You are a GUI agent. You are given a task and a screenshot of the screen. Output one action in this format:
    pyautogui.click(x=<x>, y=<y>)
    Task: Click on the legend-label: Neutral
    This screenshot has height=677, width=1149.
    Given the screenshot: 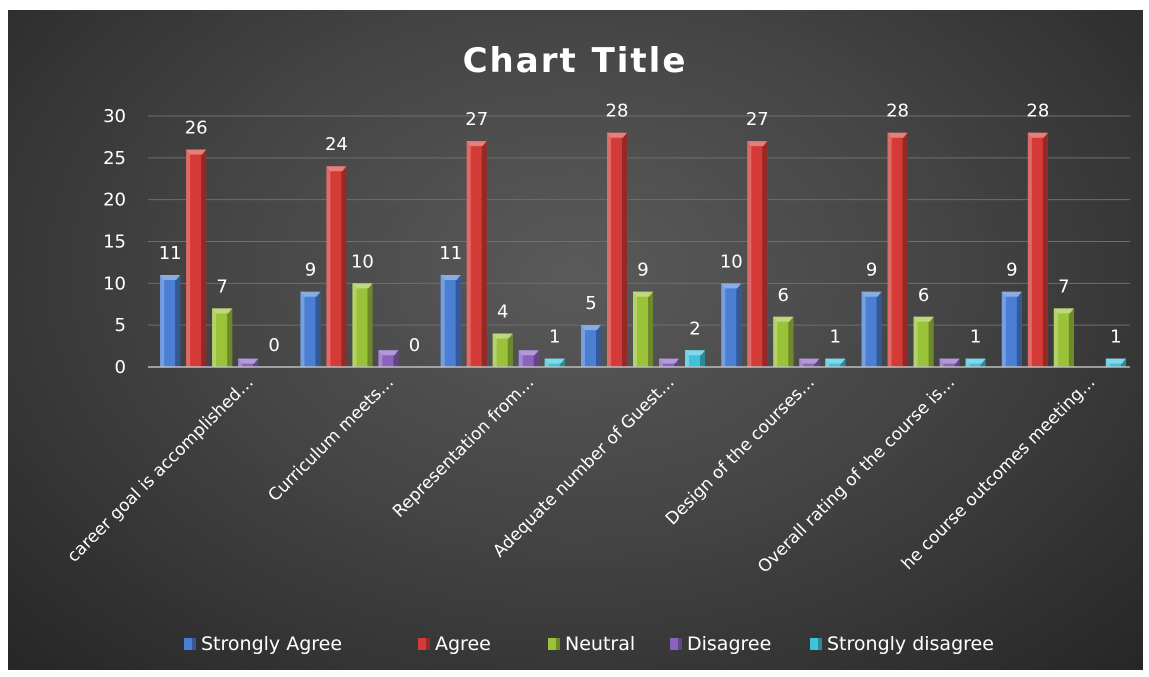 What is the action you would take?
    pyautogui.click(x=600, y=644)
    